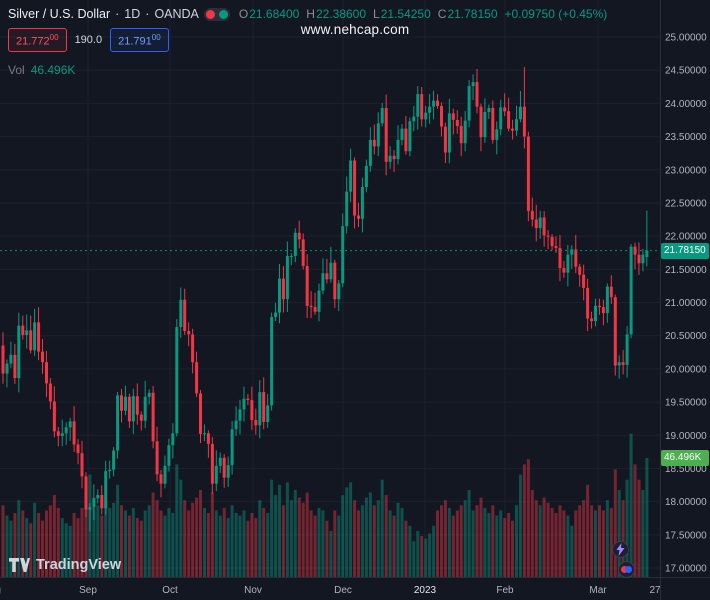 This screenshot has height=600, width=710. Describe the element at coordinates (88, 39) in the screenshot. I see `spread-value: 190.0` at that location.